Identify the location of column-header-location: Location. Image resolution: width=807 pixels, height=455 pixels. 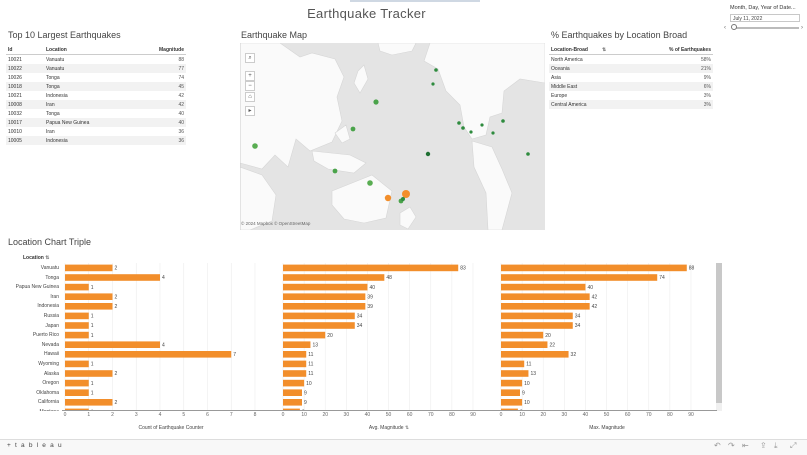
(88, 50).